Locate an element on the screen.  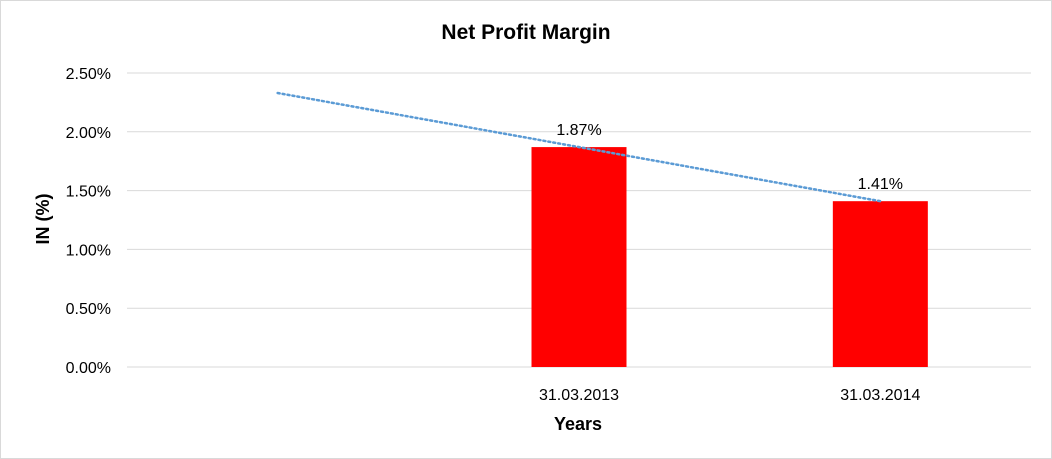
trendline is located at coordinates (579, 147).